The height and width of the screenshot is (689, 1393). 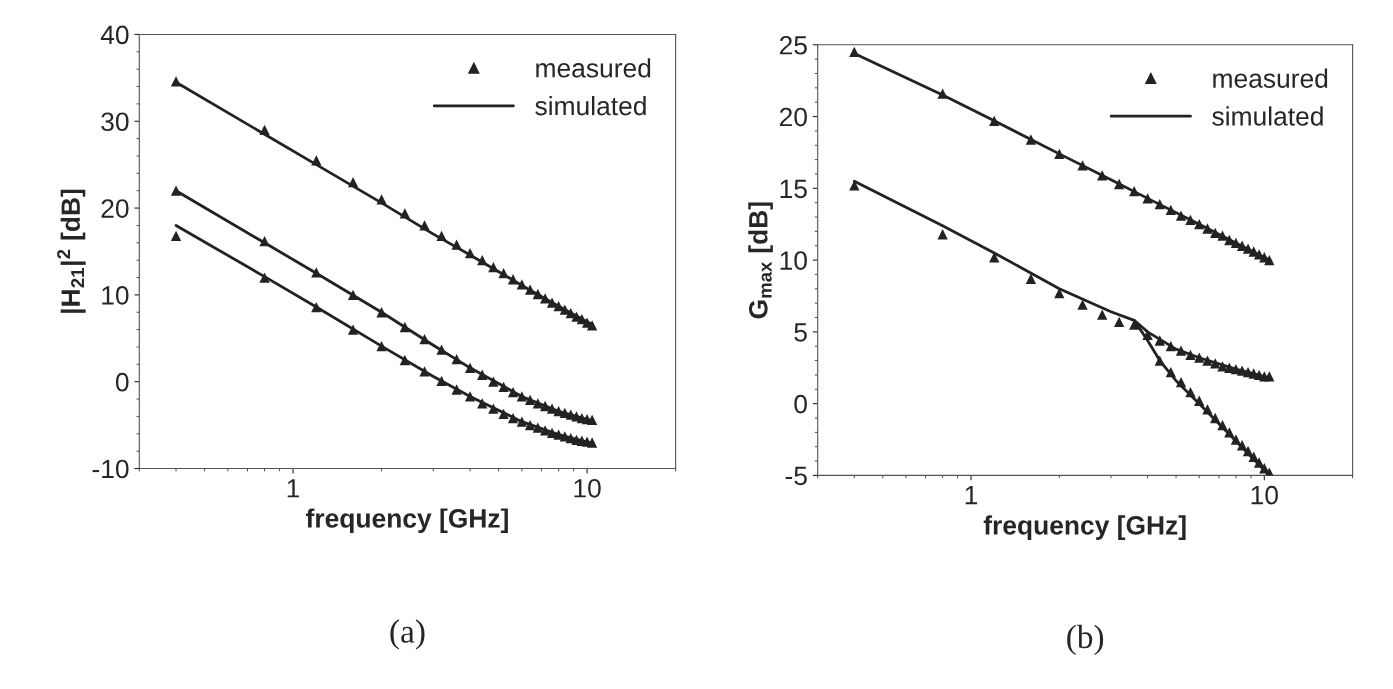 What do you see at coordinates (115, 122) in the screenshot?
I see `y-tick-label: 30` at bounding box center [115, 122].